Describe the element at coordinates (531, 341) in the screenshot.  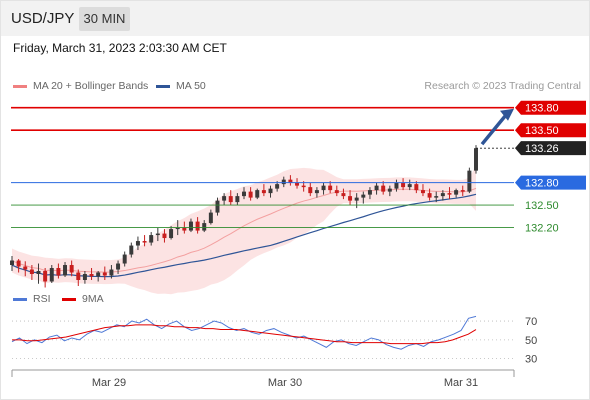
I see `rsi-tick-label: 50` at that location.